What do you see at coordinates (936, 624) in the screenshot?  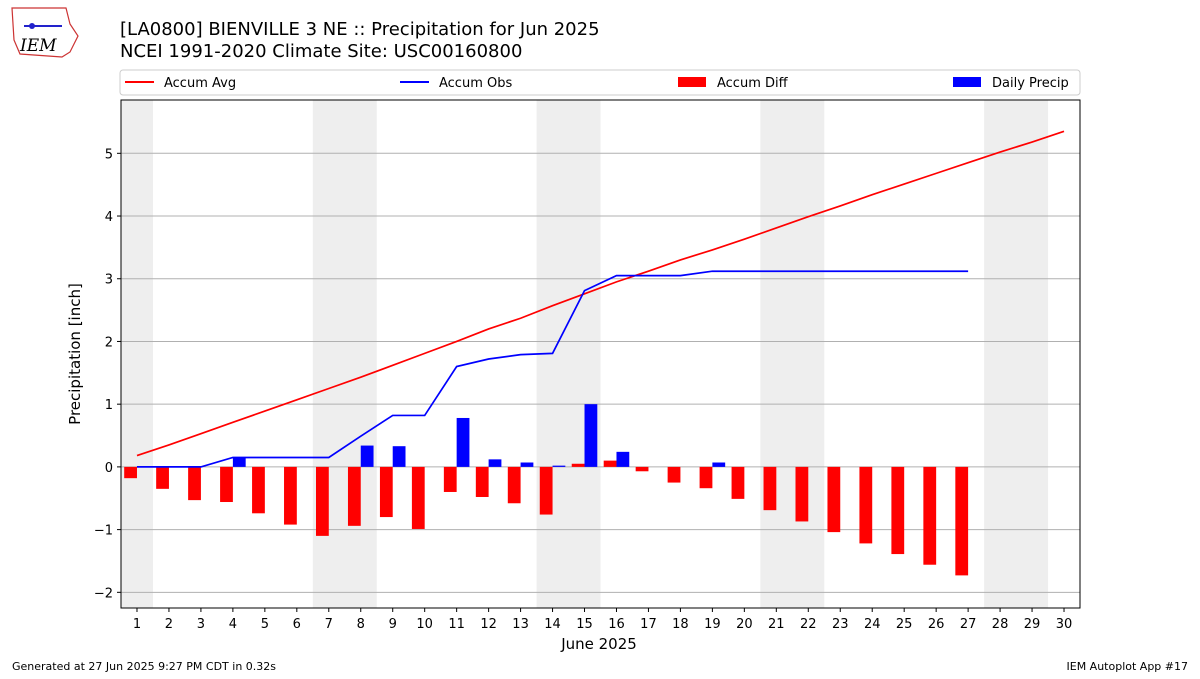 I see `x-tick-label: 26` at bounding box center [936, 624].